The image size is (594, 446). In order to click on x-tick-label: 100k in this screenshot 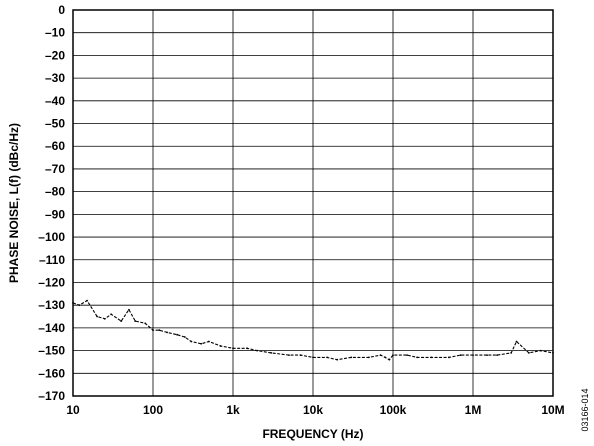, I will do `click(393, 410)`.